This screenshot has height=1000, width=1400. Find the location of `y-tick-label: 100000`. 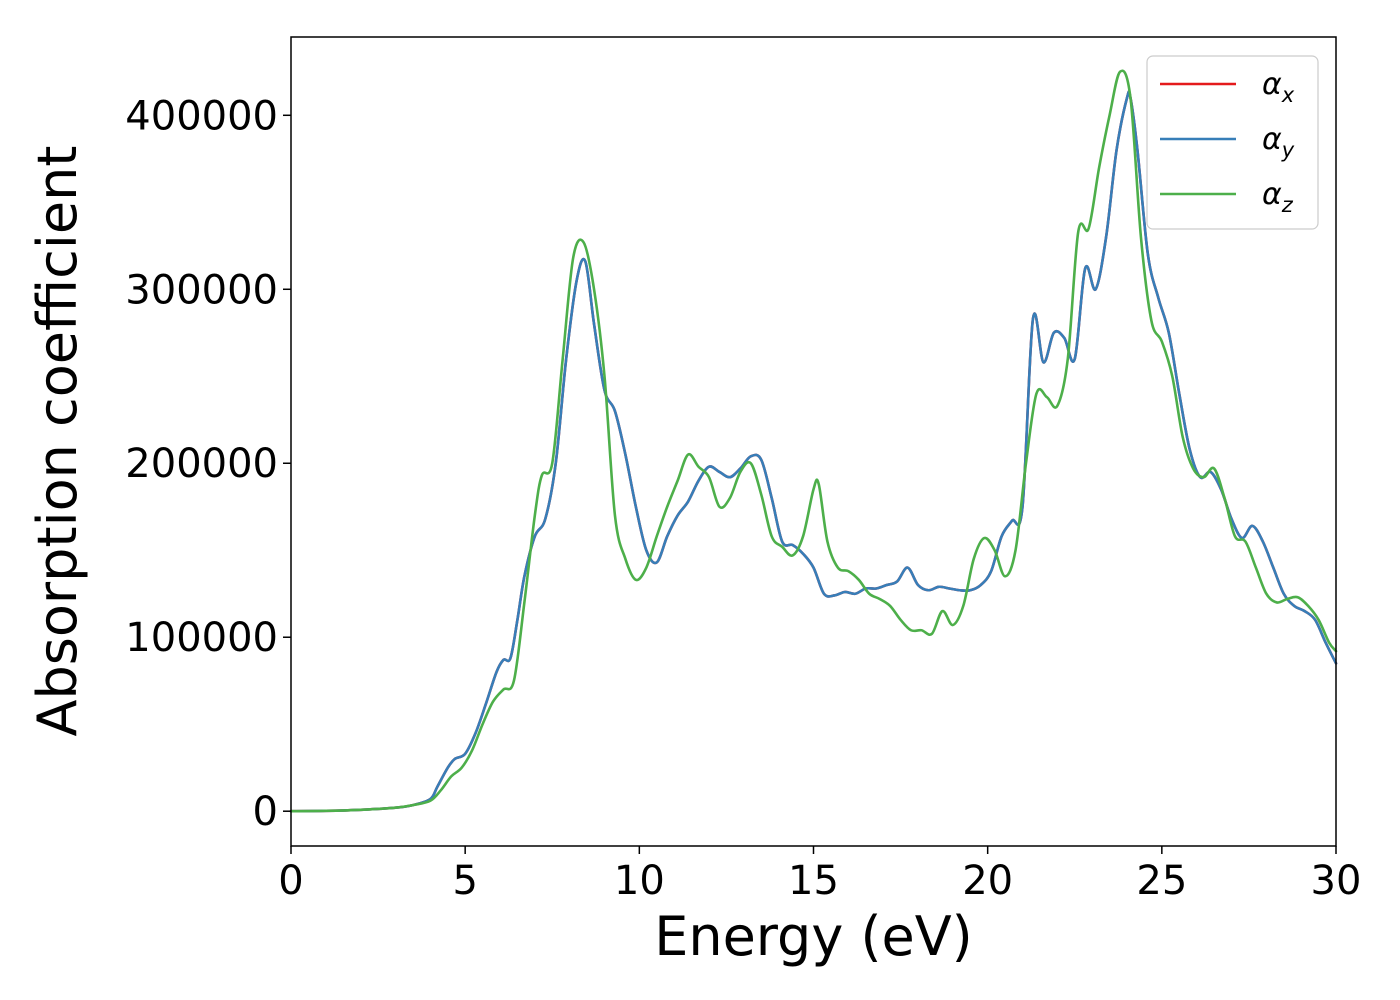

y-tick-label: 100000 is located at coordinates (201, 638).